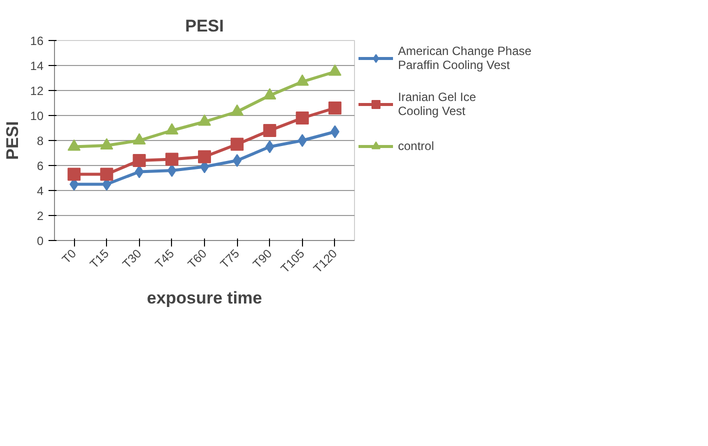 This screenshot has height=446, width=708. I want to click on y-tick-label: 2, so click(40, 216).